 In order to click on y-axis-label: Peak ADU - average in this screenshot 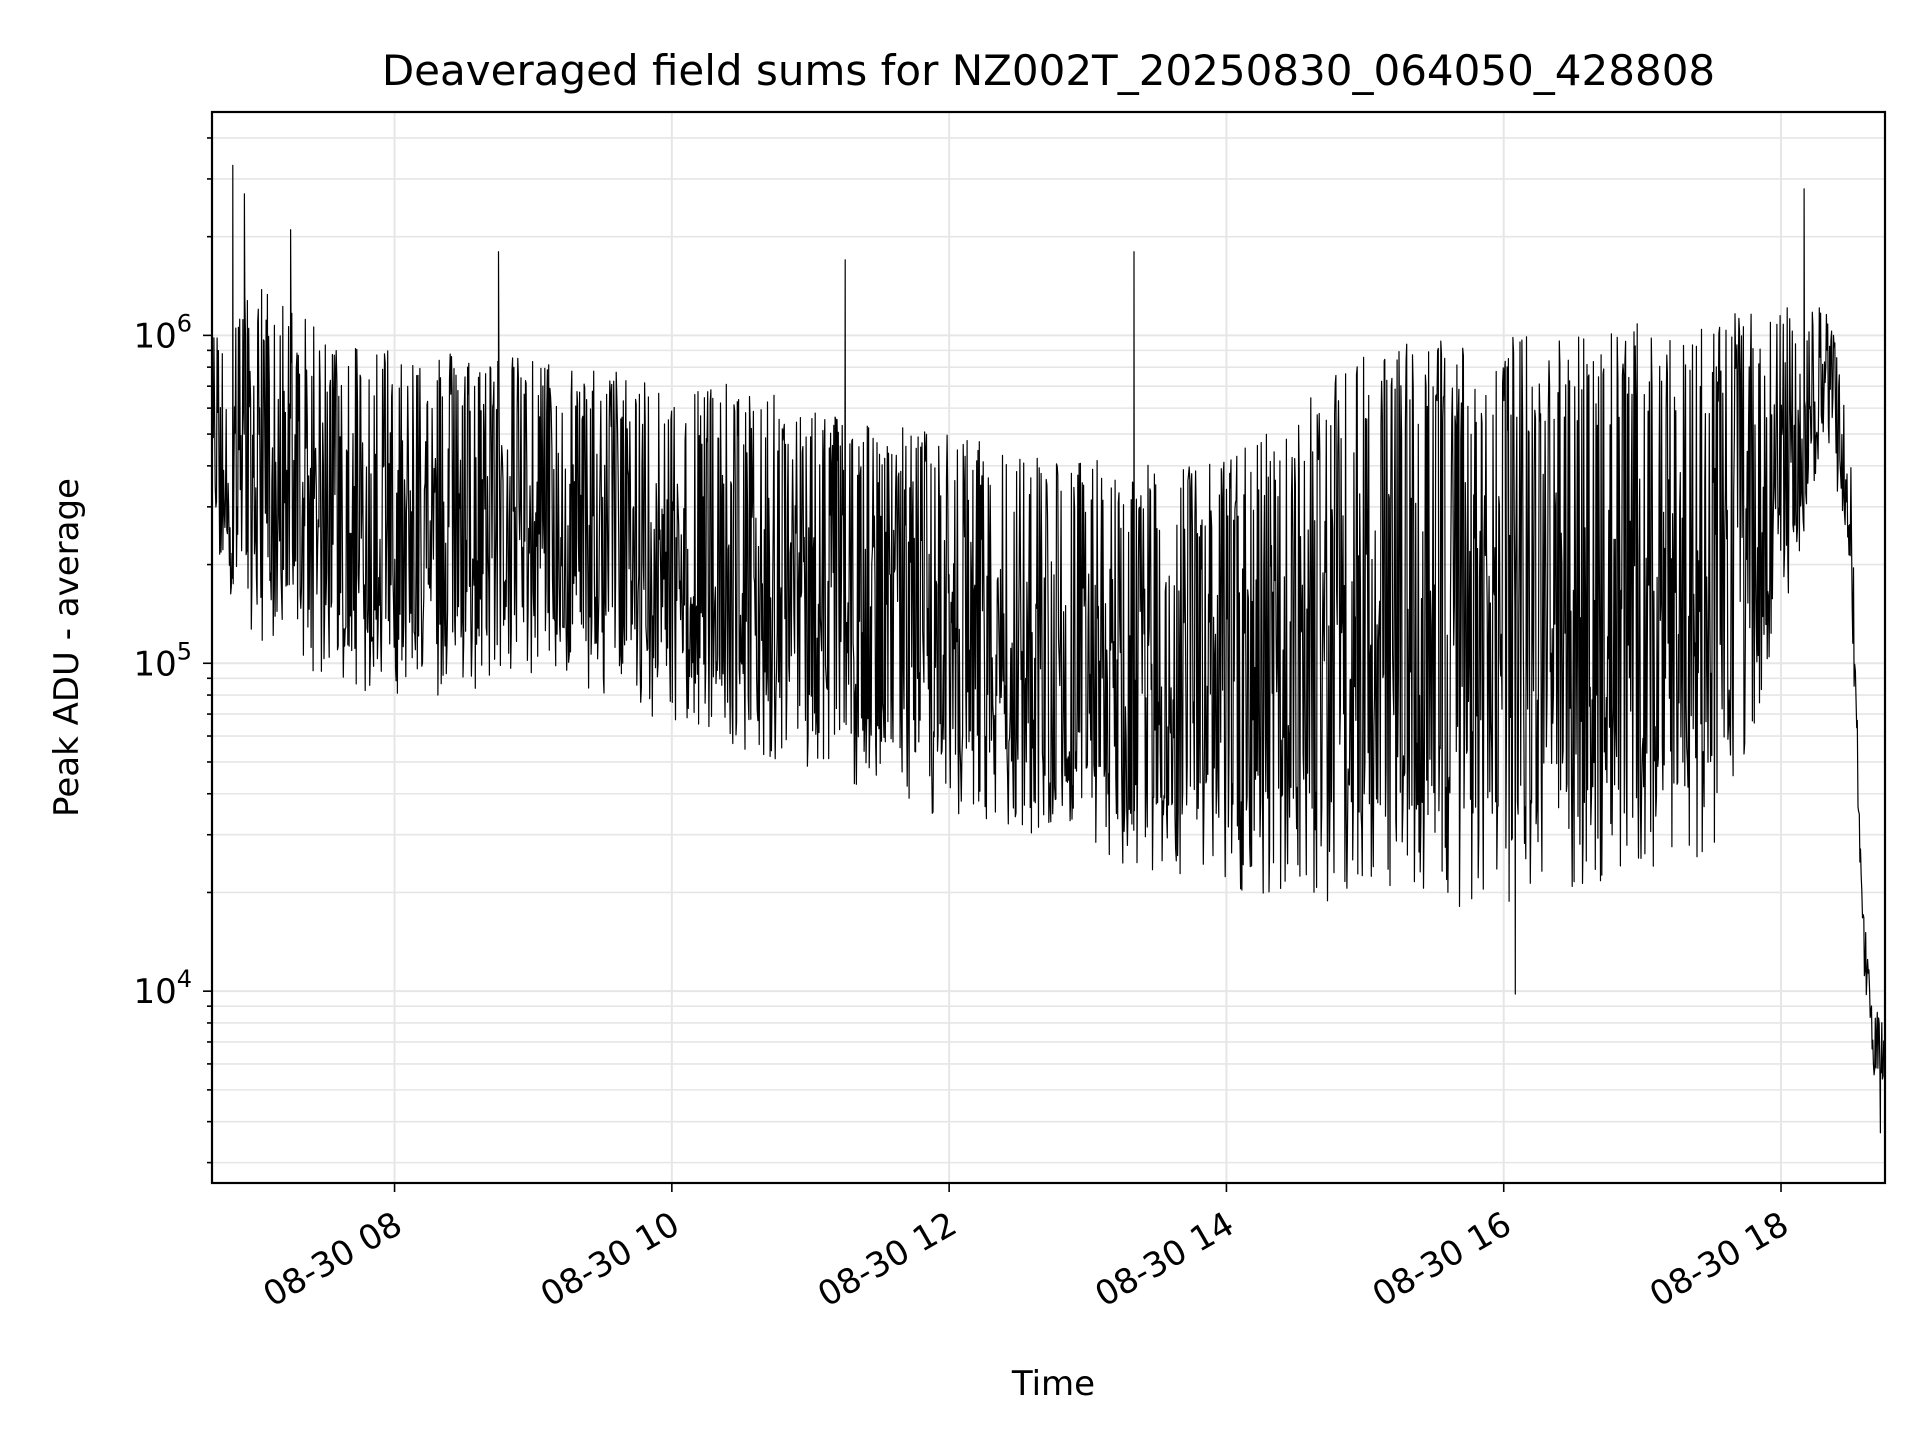, I will do `click(67, 647)`.